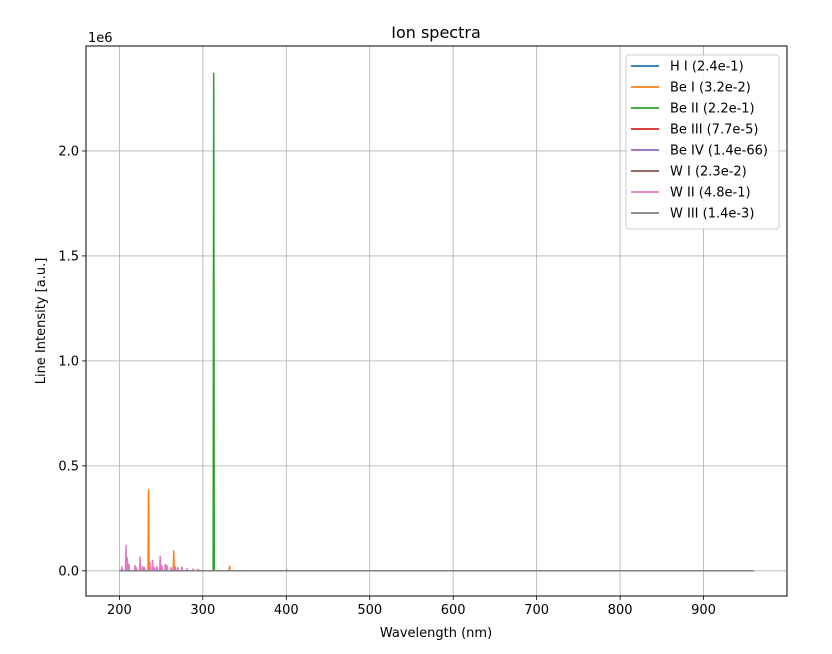  I want to click on y-tick-label: 2.0, so click(68, 151).